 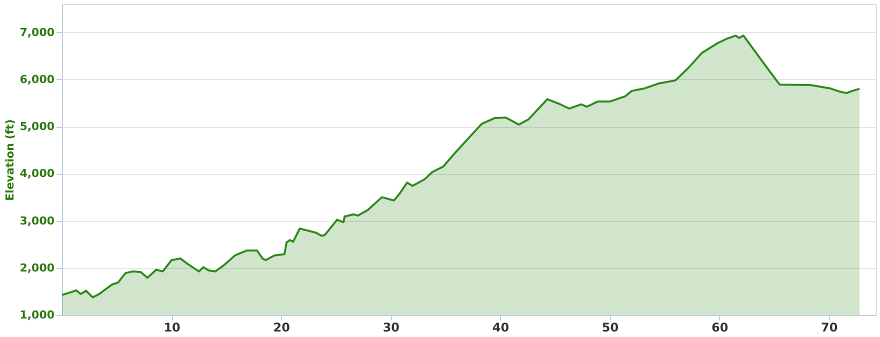 What do you see at coordinates (37, 32) in the screenshot?
I see `y-tick-label: 7,000` at bounding box center [37, 32].